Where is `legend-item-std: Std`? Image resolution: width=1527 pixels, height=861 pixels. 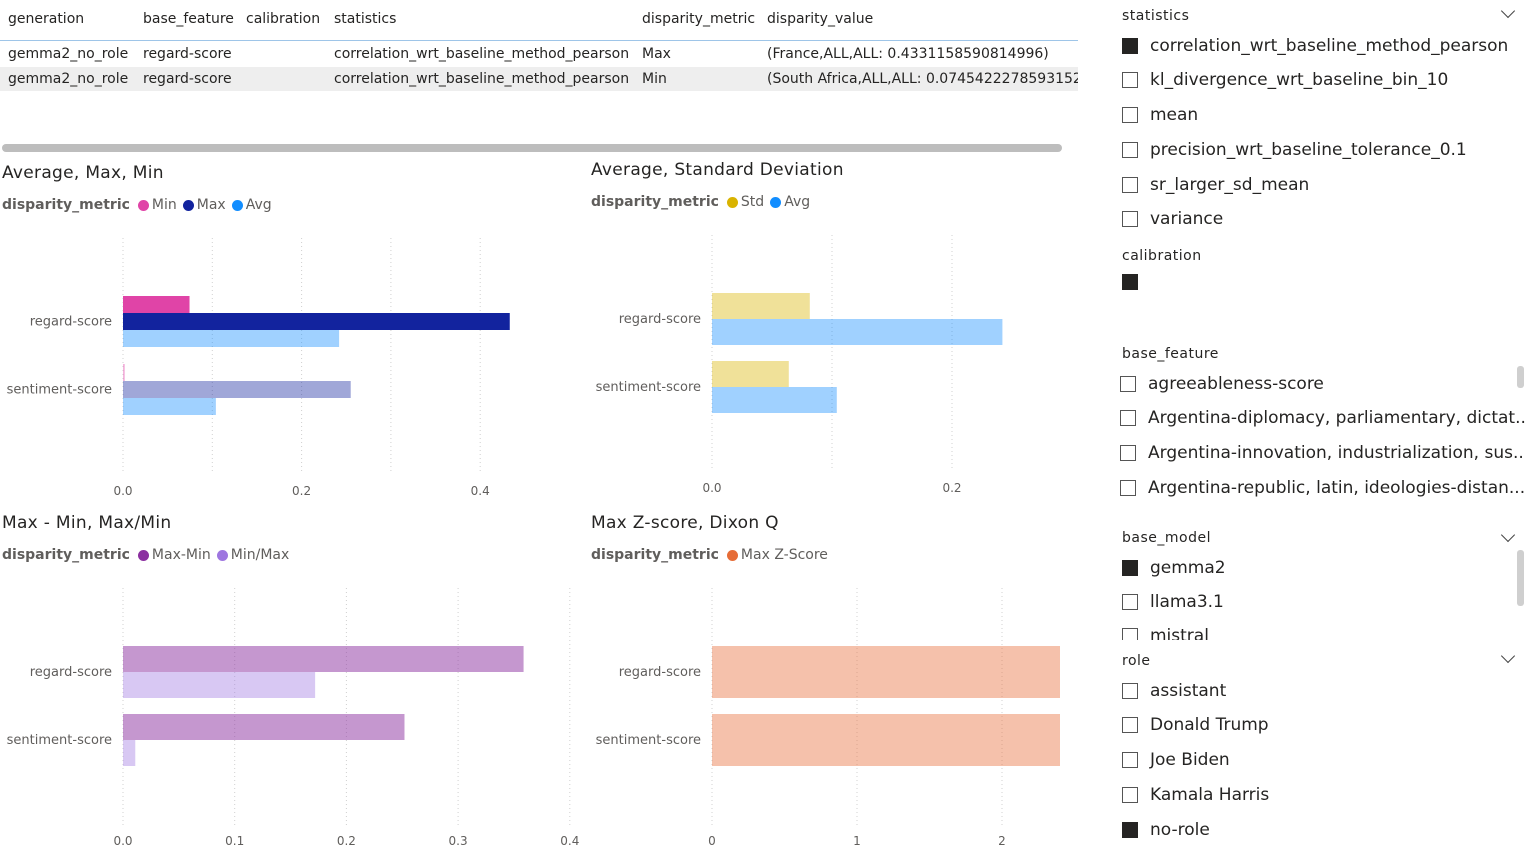
legend-item-std: Std is located at coordinates (745, 202).